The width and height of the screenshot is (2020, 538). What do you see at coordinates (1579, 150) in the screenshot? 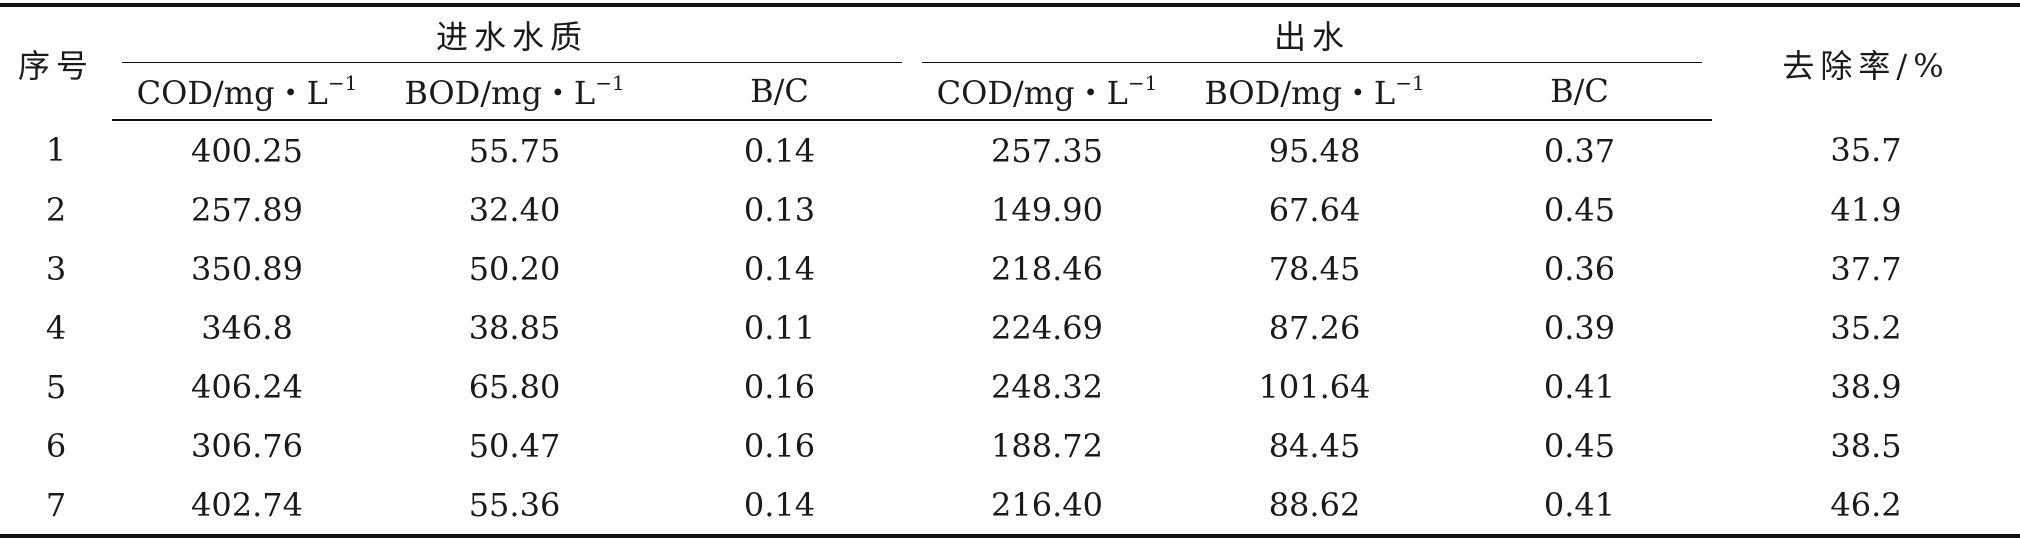
I see `cell-outflow-bc: 0.37` at bounding box center [1579, 150].